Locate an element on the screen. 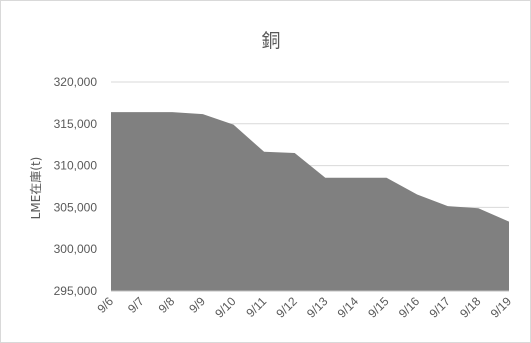 The width and height of the screenshot is (531, 343). x-tick-label: 9/9 is located at coordinates (197, 305).